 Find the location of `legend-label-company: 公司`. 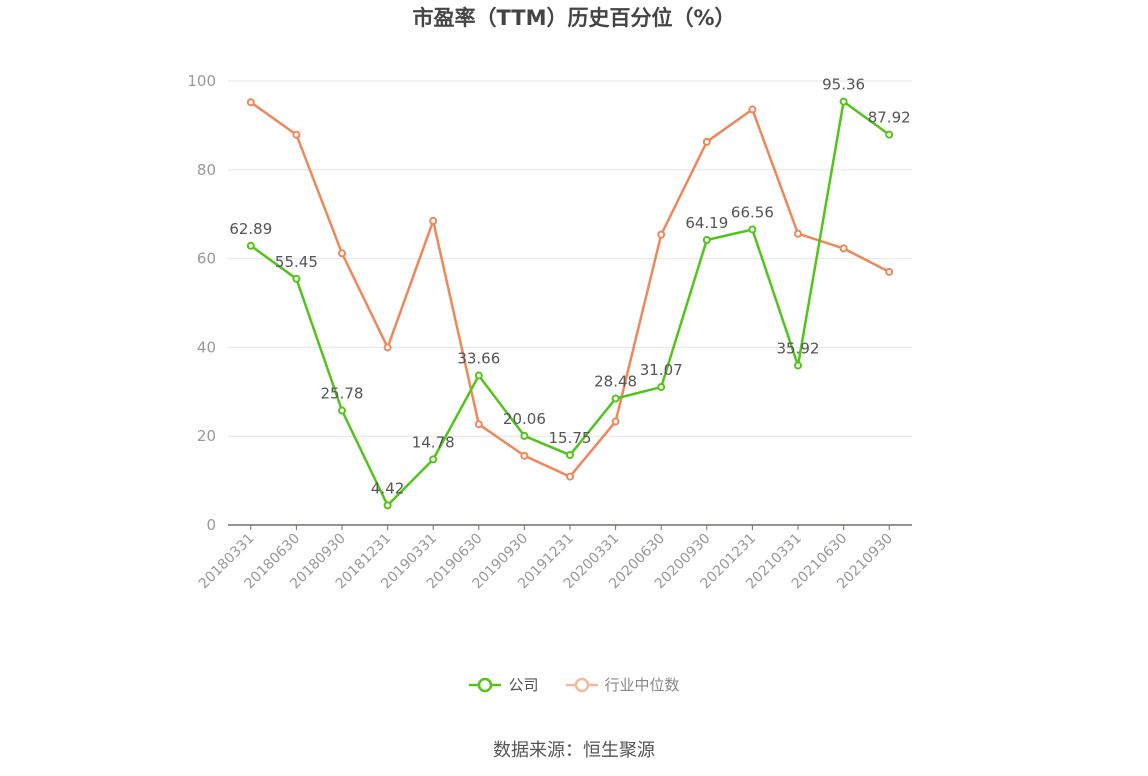

legend-label-company: 公司 is located at coordinates (523, 685).